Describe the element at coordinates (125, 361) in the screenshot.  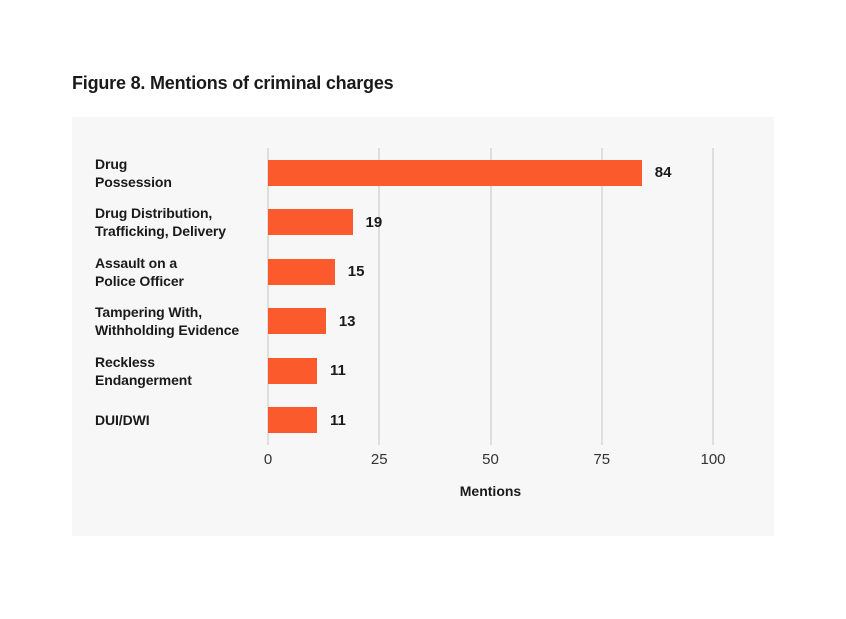
I see `category-label-line: Reckless` at that location.